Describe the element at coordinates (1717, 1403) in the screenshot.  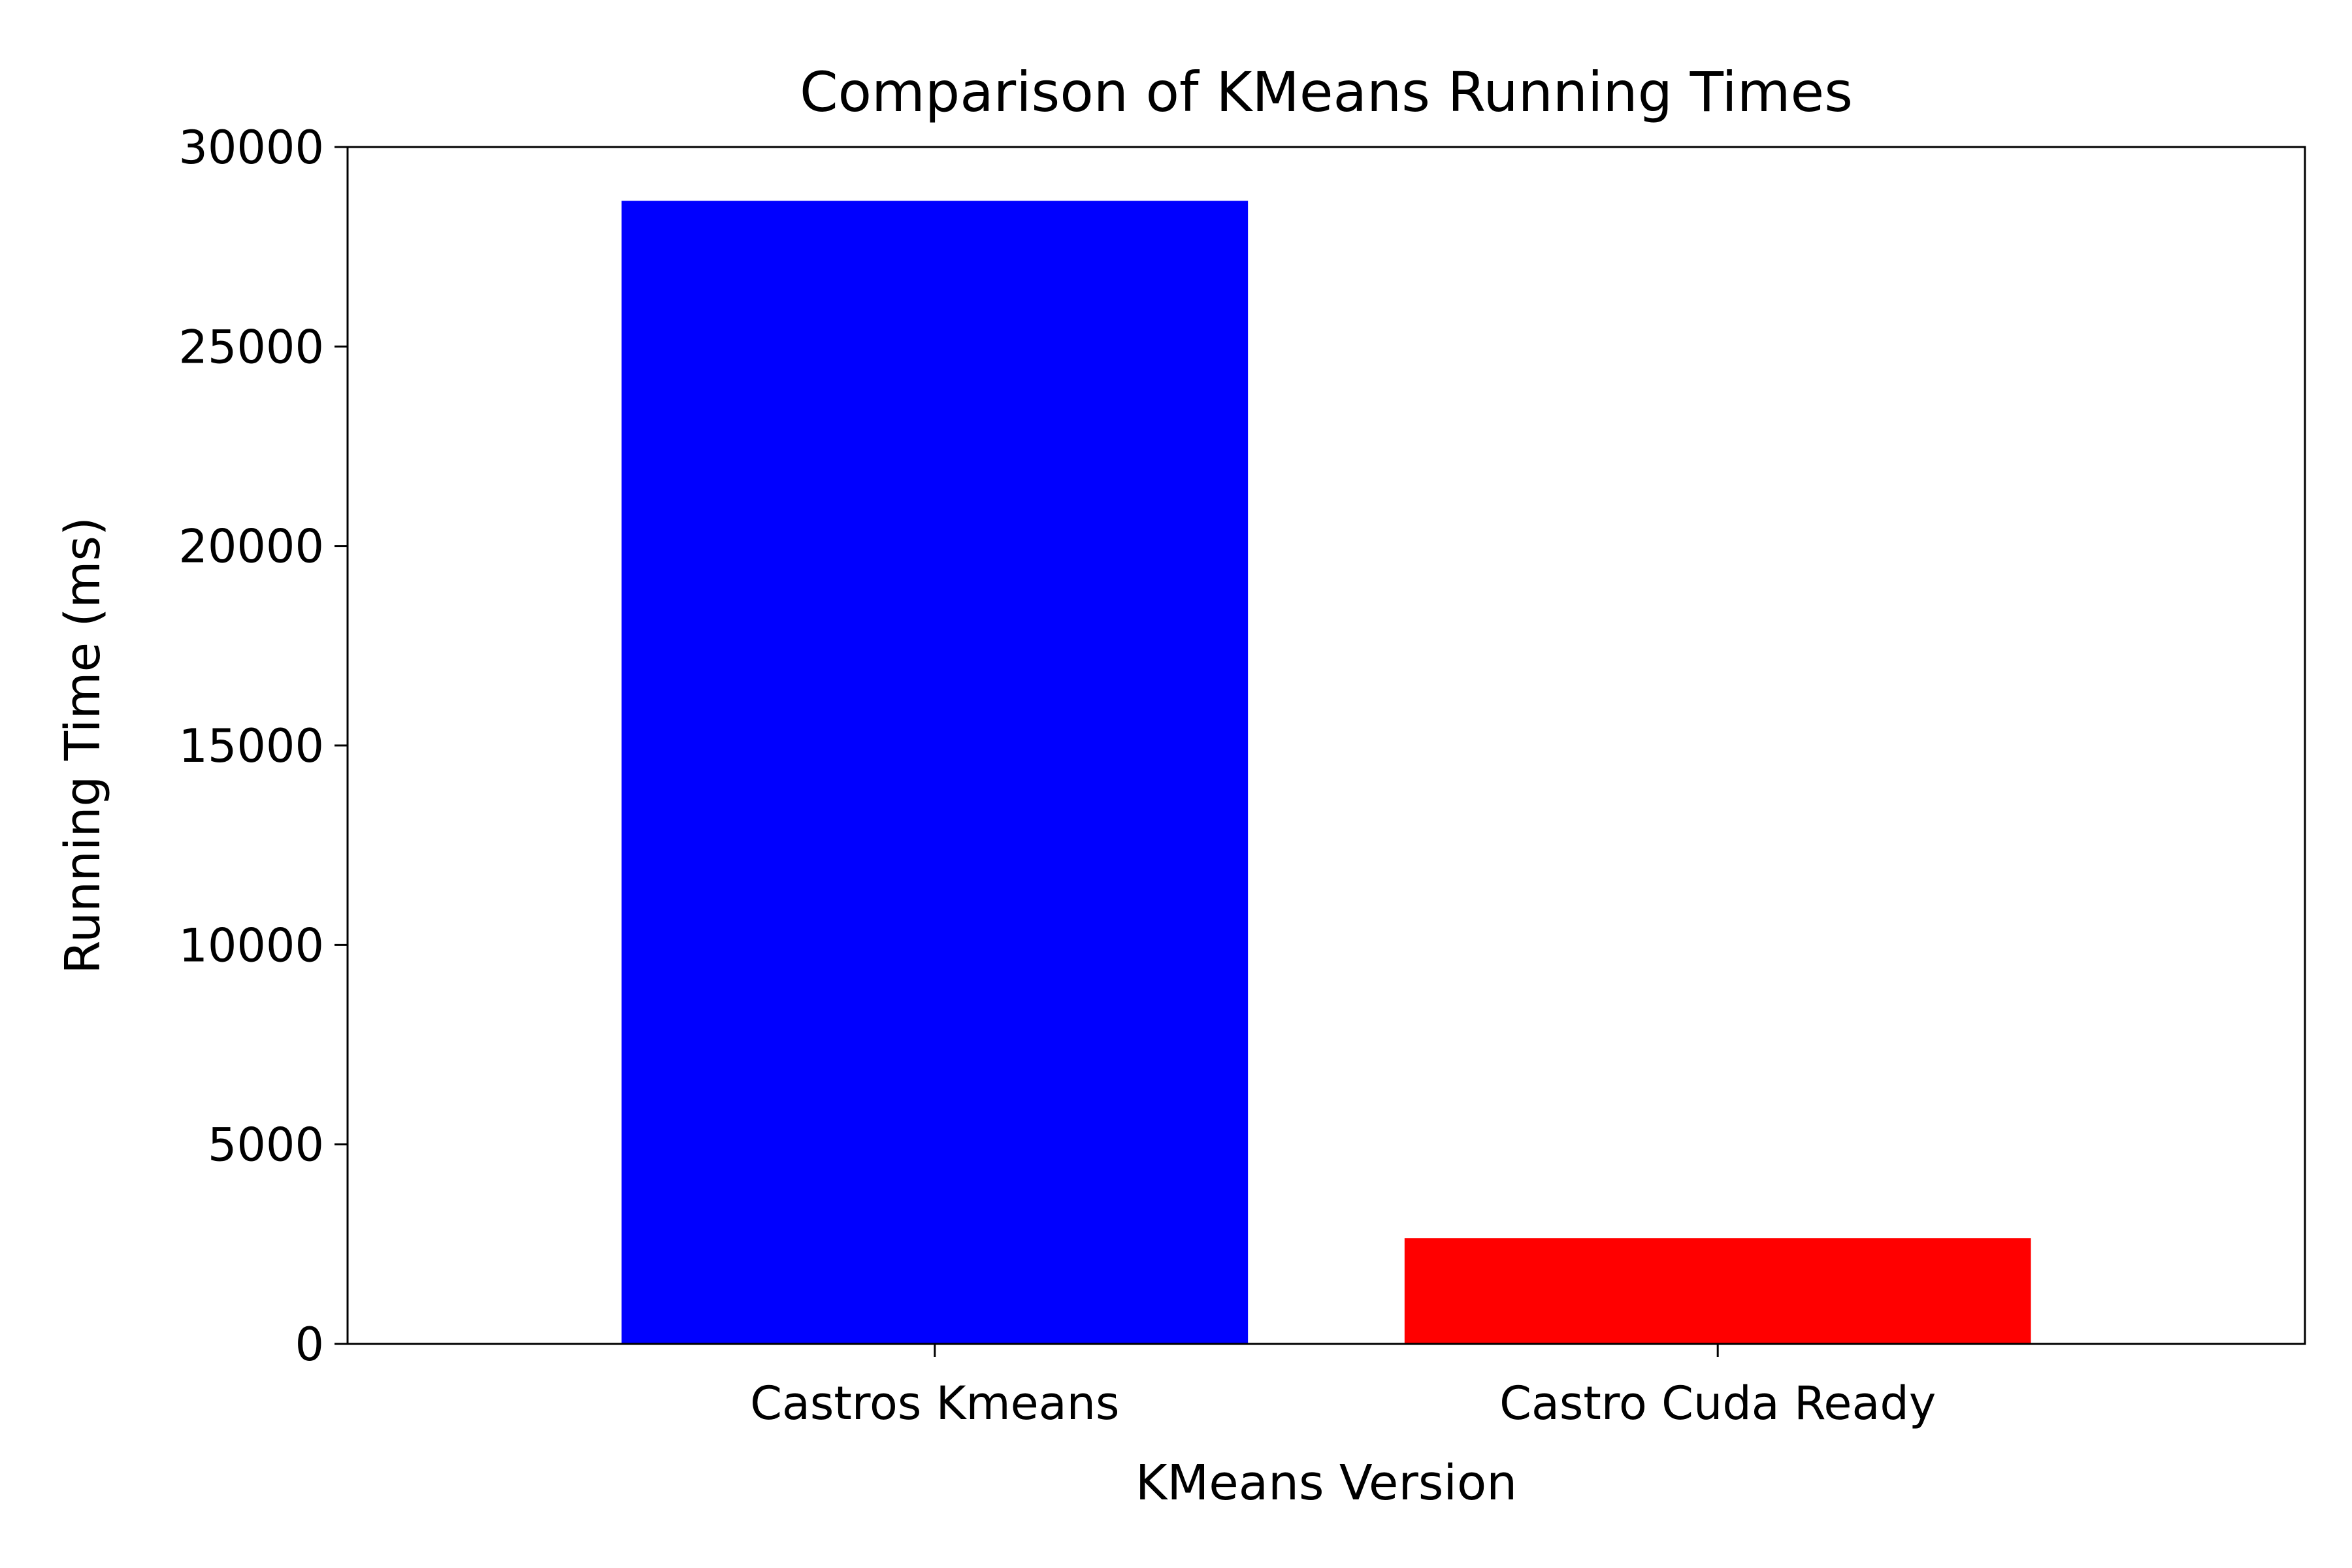
I see `x-tick-label: Castro Cuda Ready` at that location.